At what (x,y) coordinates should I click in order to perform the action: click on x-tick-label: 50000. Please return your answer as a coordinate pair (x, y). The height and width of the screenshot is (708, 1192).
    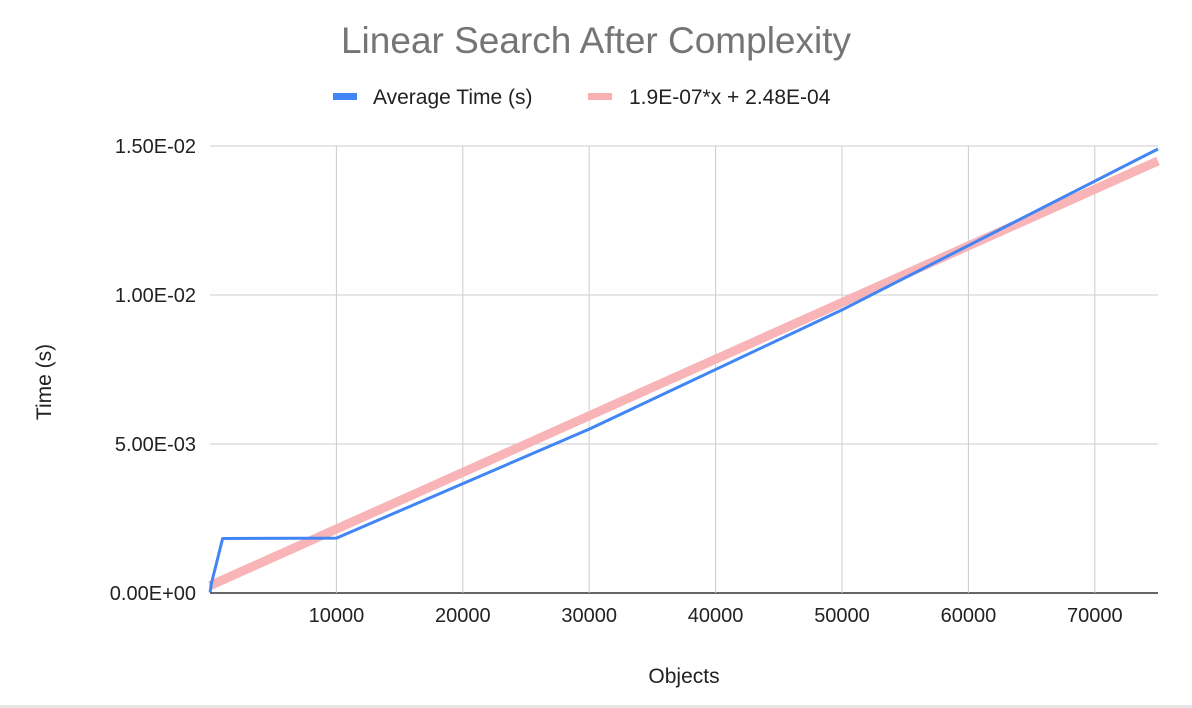
    Looking at the image, I should click on (842, 616).